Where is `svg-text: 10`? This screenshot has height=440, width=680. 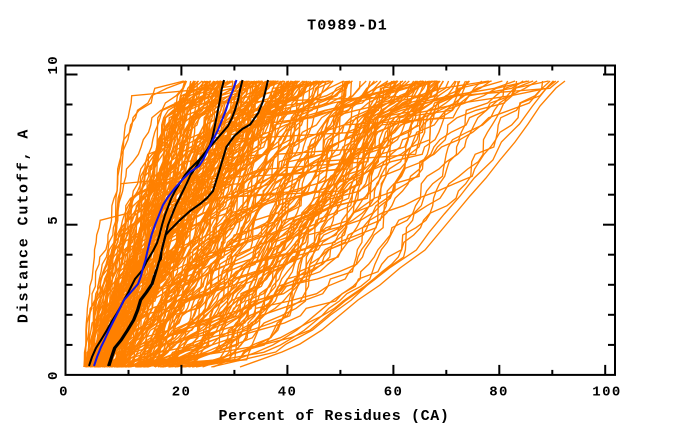 svg-text: 10 is located at coordinates (54, 65).